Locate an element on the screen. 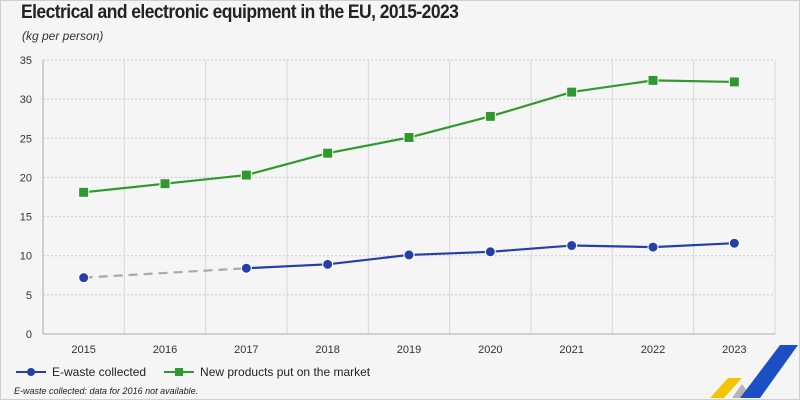 This screenshot has width=800, height=400. missing-data-dashed-line is located at coordinates (165, 273).